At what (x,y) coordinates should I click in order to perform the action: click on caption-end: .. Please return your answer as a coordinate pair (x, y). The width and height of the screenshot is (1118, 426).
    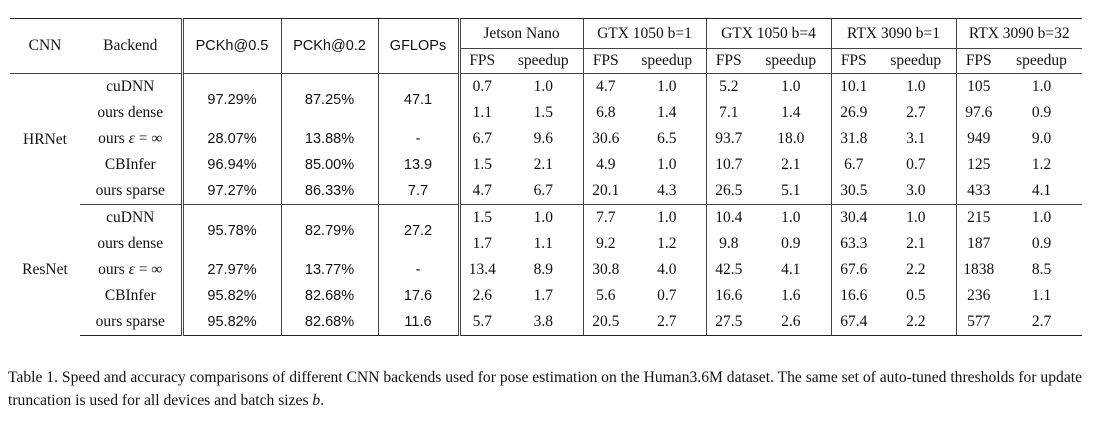
    Looking at the image, I should click on (322, 400).